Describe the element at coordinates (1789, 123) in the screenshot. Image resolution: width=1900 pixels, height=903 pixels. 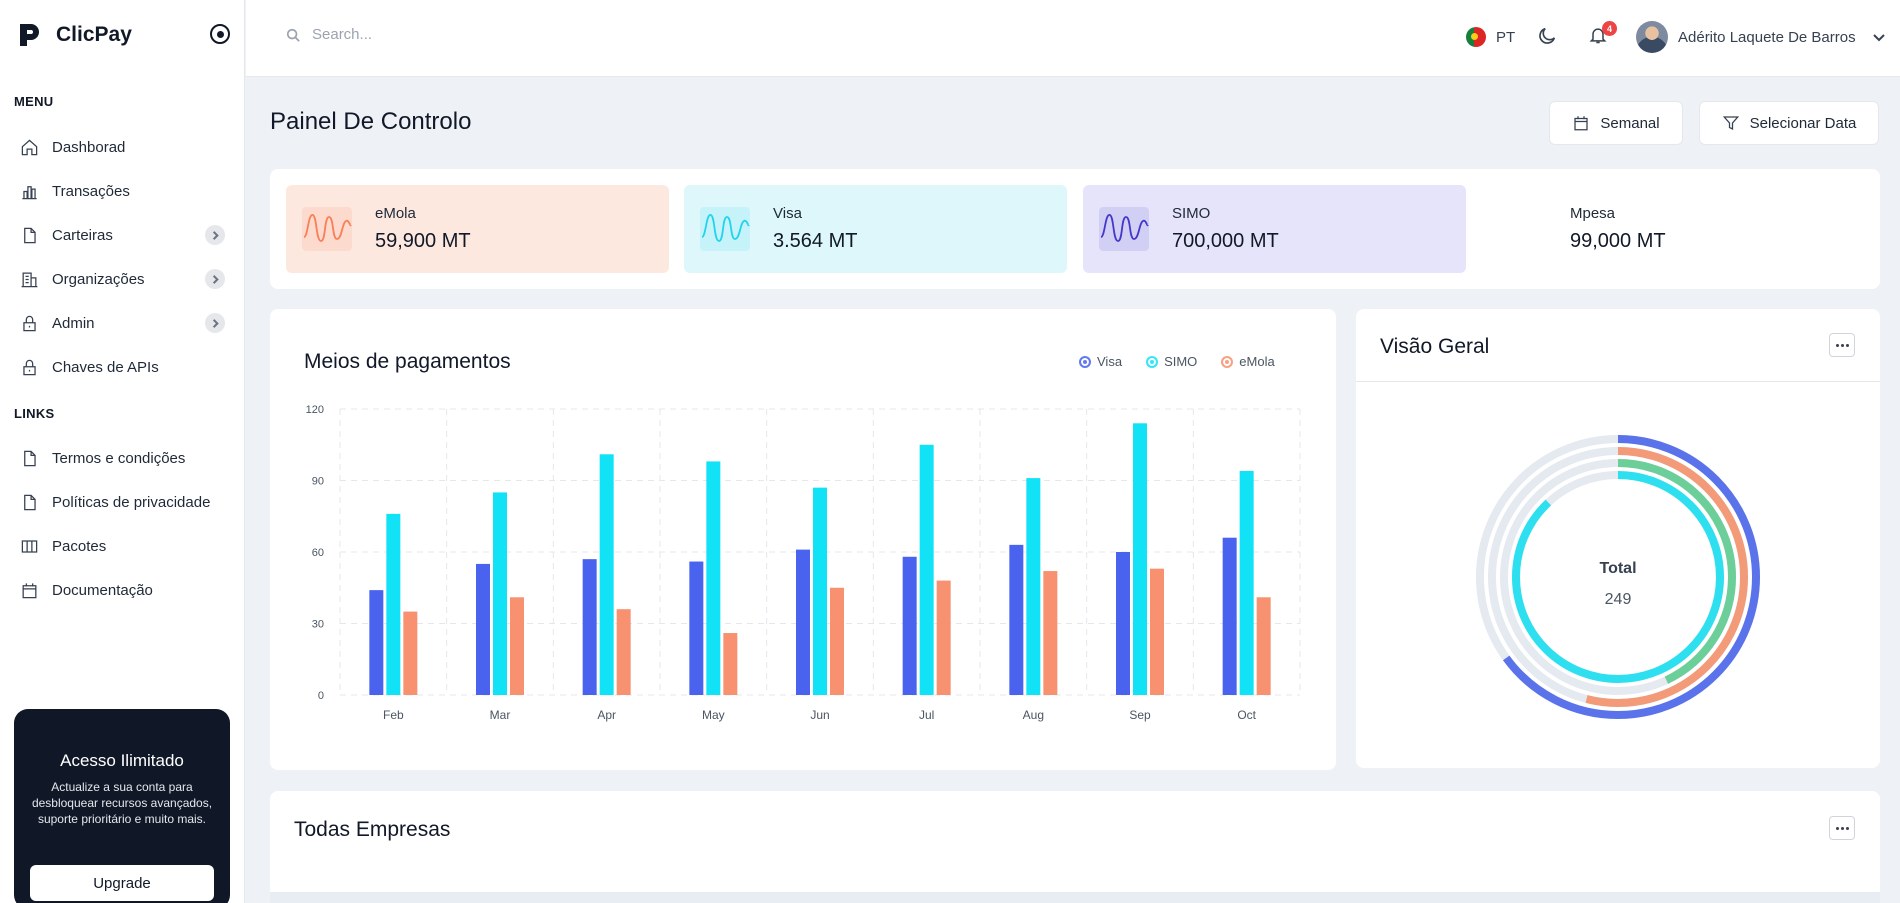
I see `select-date-button: Selecionar Data` at that location.